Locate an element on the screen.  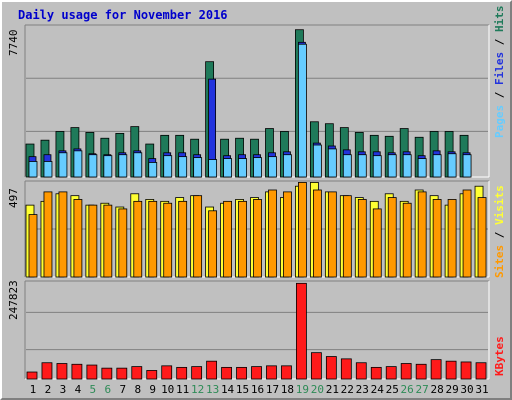
x-axis-day-label: 15 is located at coordinates (242, 389).